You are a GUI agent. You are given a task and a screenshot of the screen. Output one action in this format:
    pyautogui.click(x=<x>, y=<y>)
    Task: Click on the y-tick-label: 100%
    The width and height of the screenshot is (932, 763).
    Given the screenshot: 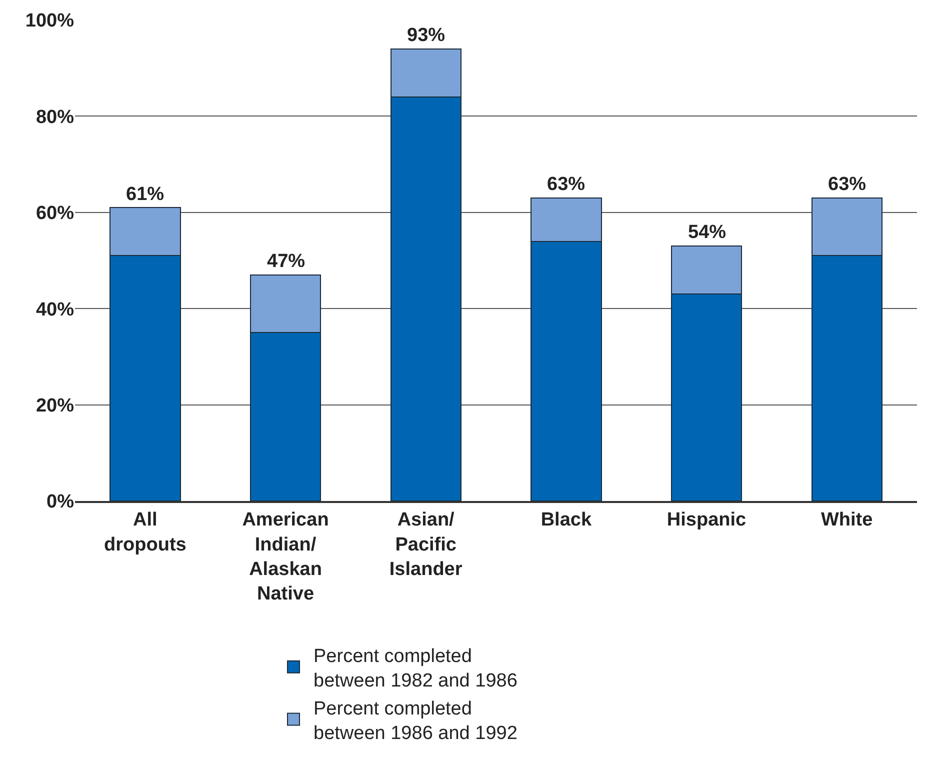 What is the action you would take?
    pyautogui.click(x=49, y=21)
    